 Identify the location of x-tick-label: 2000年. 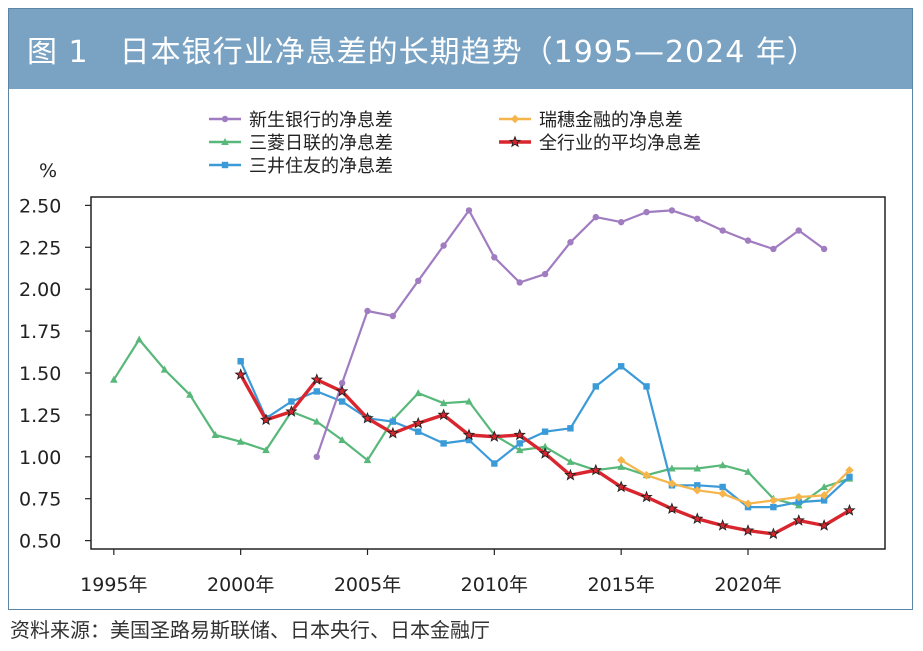
(240, 585).